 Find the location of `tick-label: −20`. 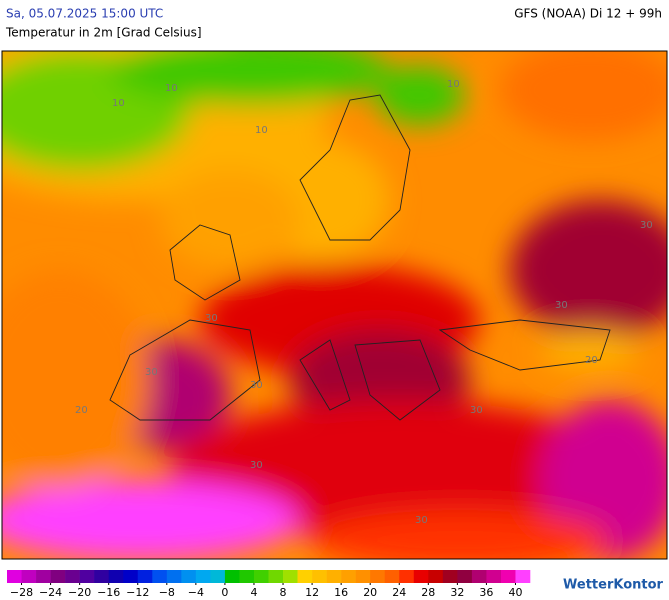

tick-label: −20 is located at coordinates (79, 592).